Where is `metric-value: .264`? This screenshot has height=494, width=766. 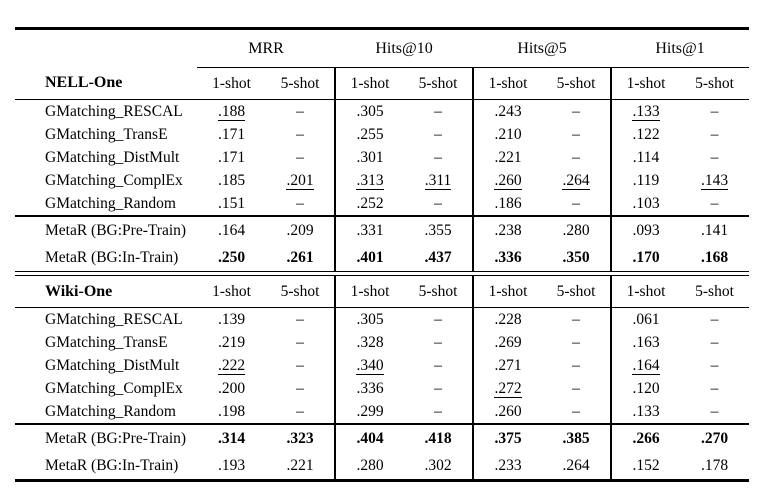 metric-value: .264 is located at coordinates (576, 465).